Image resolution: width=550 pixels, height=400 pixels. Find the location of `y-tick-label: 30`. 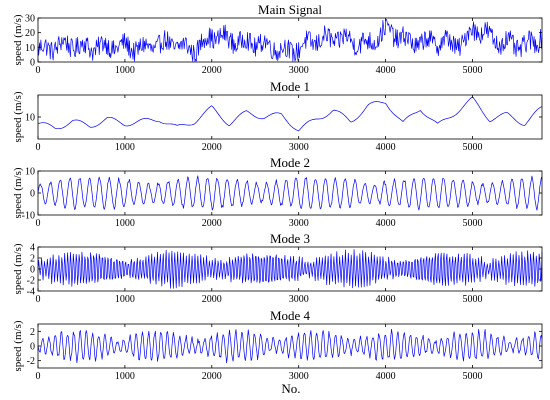

y-tick-label: 30 is located at coordinates (30, 19).